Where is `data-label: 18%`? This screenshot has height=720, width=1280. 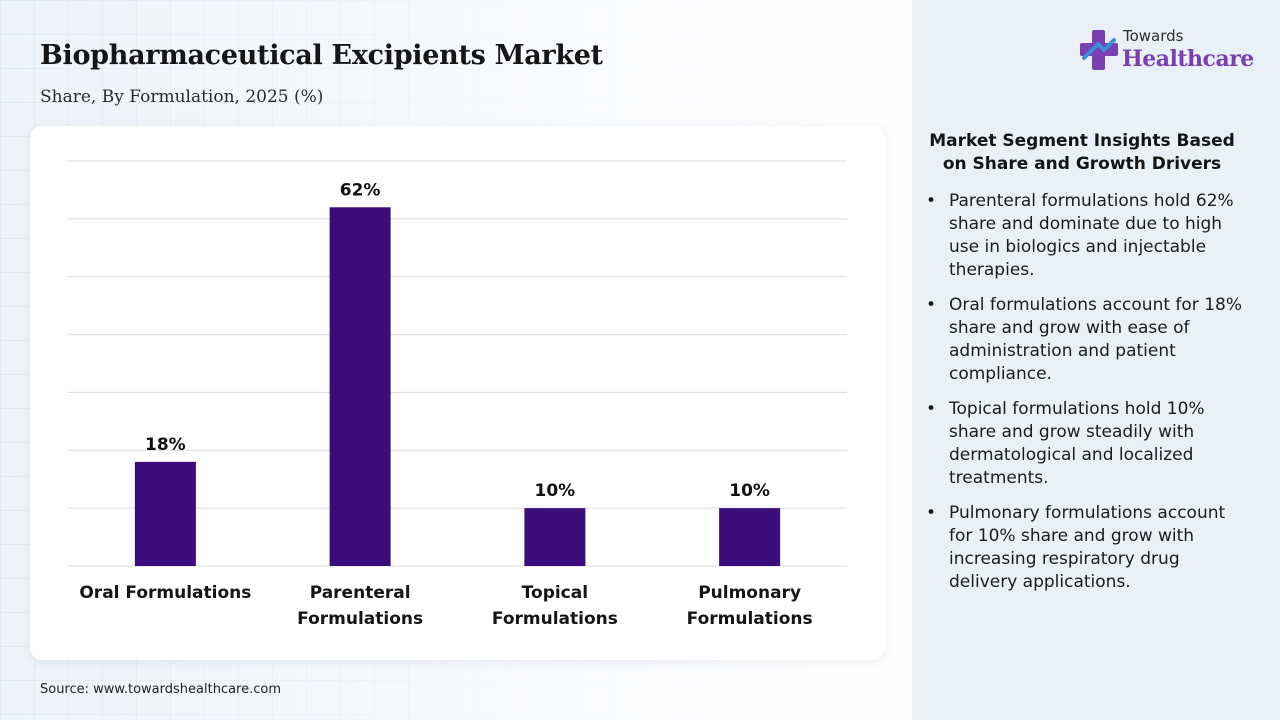 data-label: 18% is located at coordinates (165, 445).